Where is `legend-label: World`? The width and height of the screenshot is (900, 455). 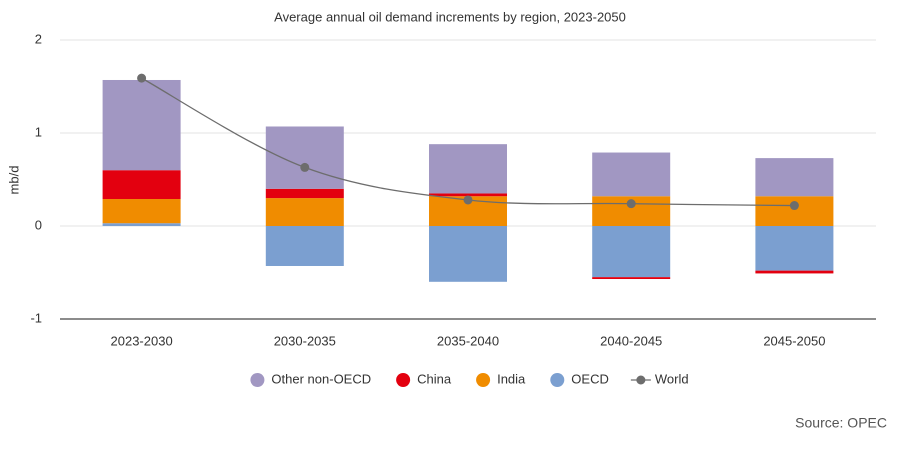 legend-label: World is located at coordinates (672, 378).